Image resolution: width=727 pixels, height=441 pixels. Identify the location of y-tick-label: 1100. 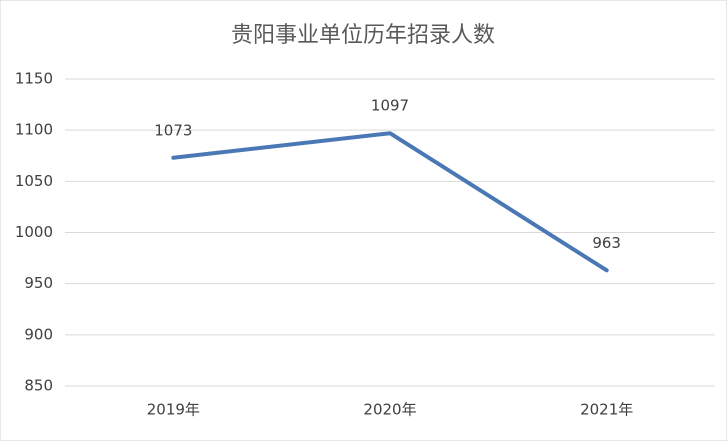
(34, 130).